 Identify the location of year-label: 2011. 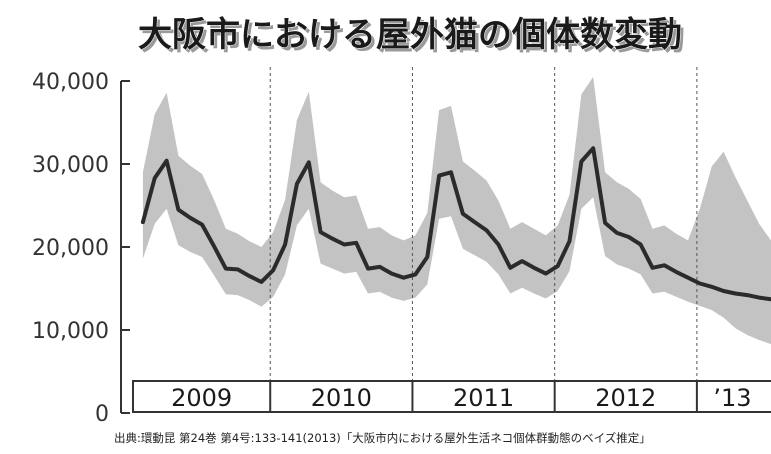
(483, 398).